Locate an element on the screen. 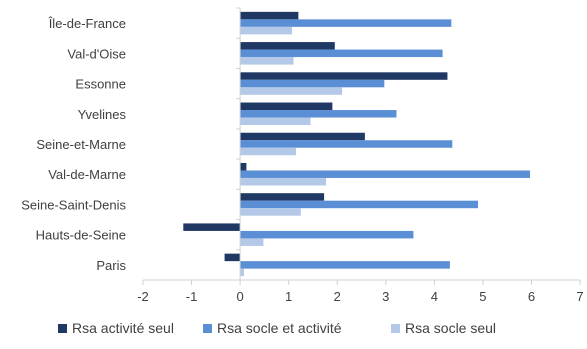 This screenshot has width=587, height=349. legend-label-1: Rsa activité seul is located at coordinates (123, 328).